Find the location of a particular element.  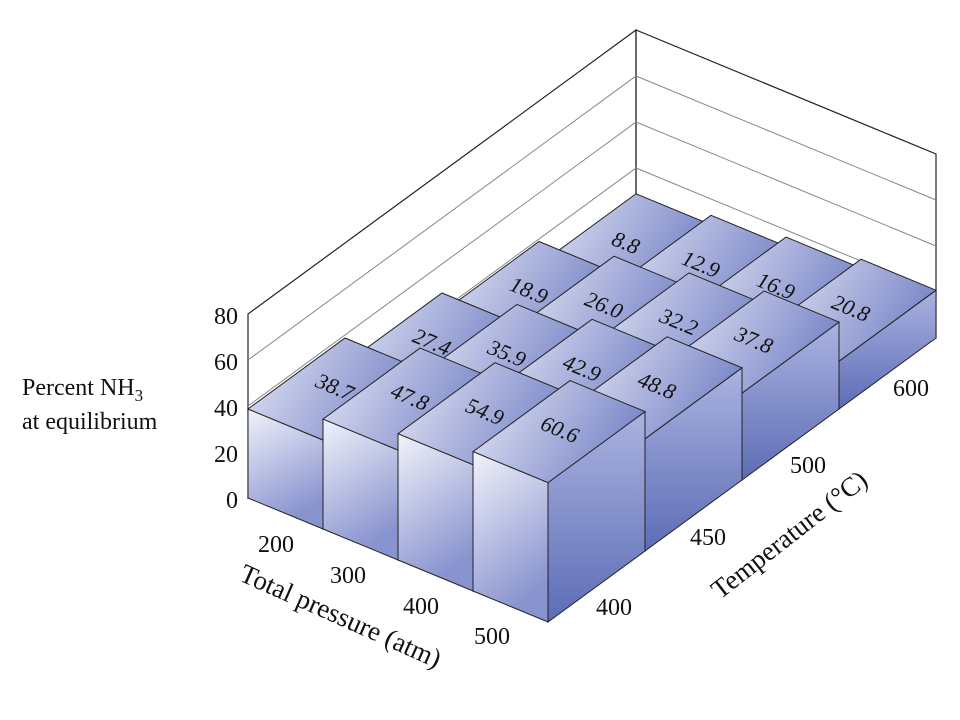

y-axis-label-main: Percent NH is located at coordinates (78, 388).